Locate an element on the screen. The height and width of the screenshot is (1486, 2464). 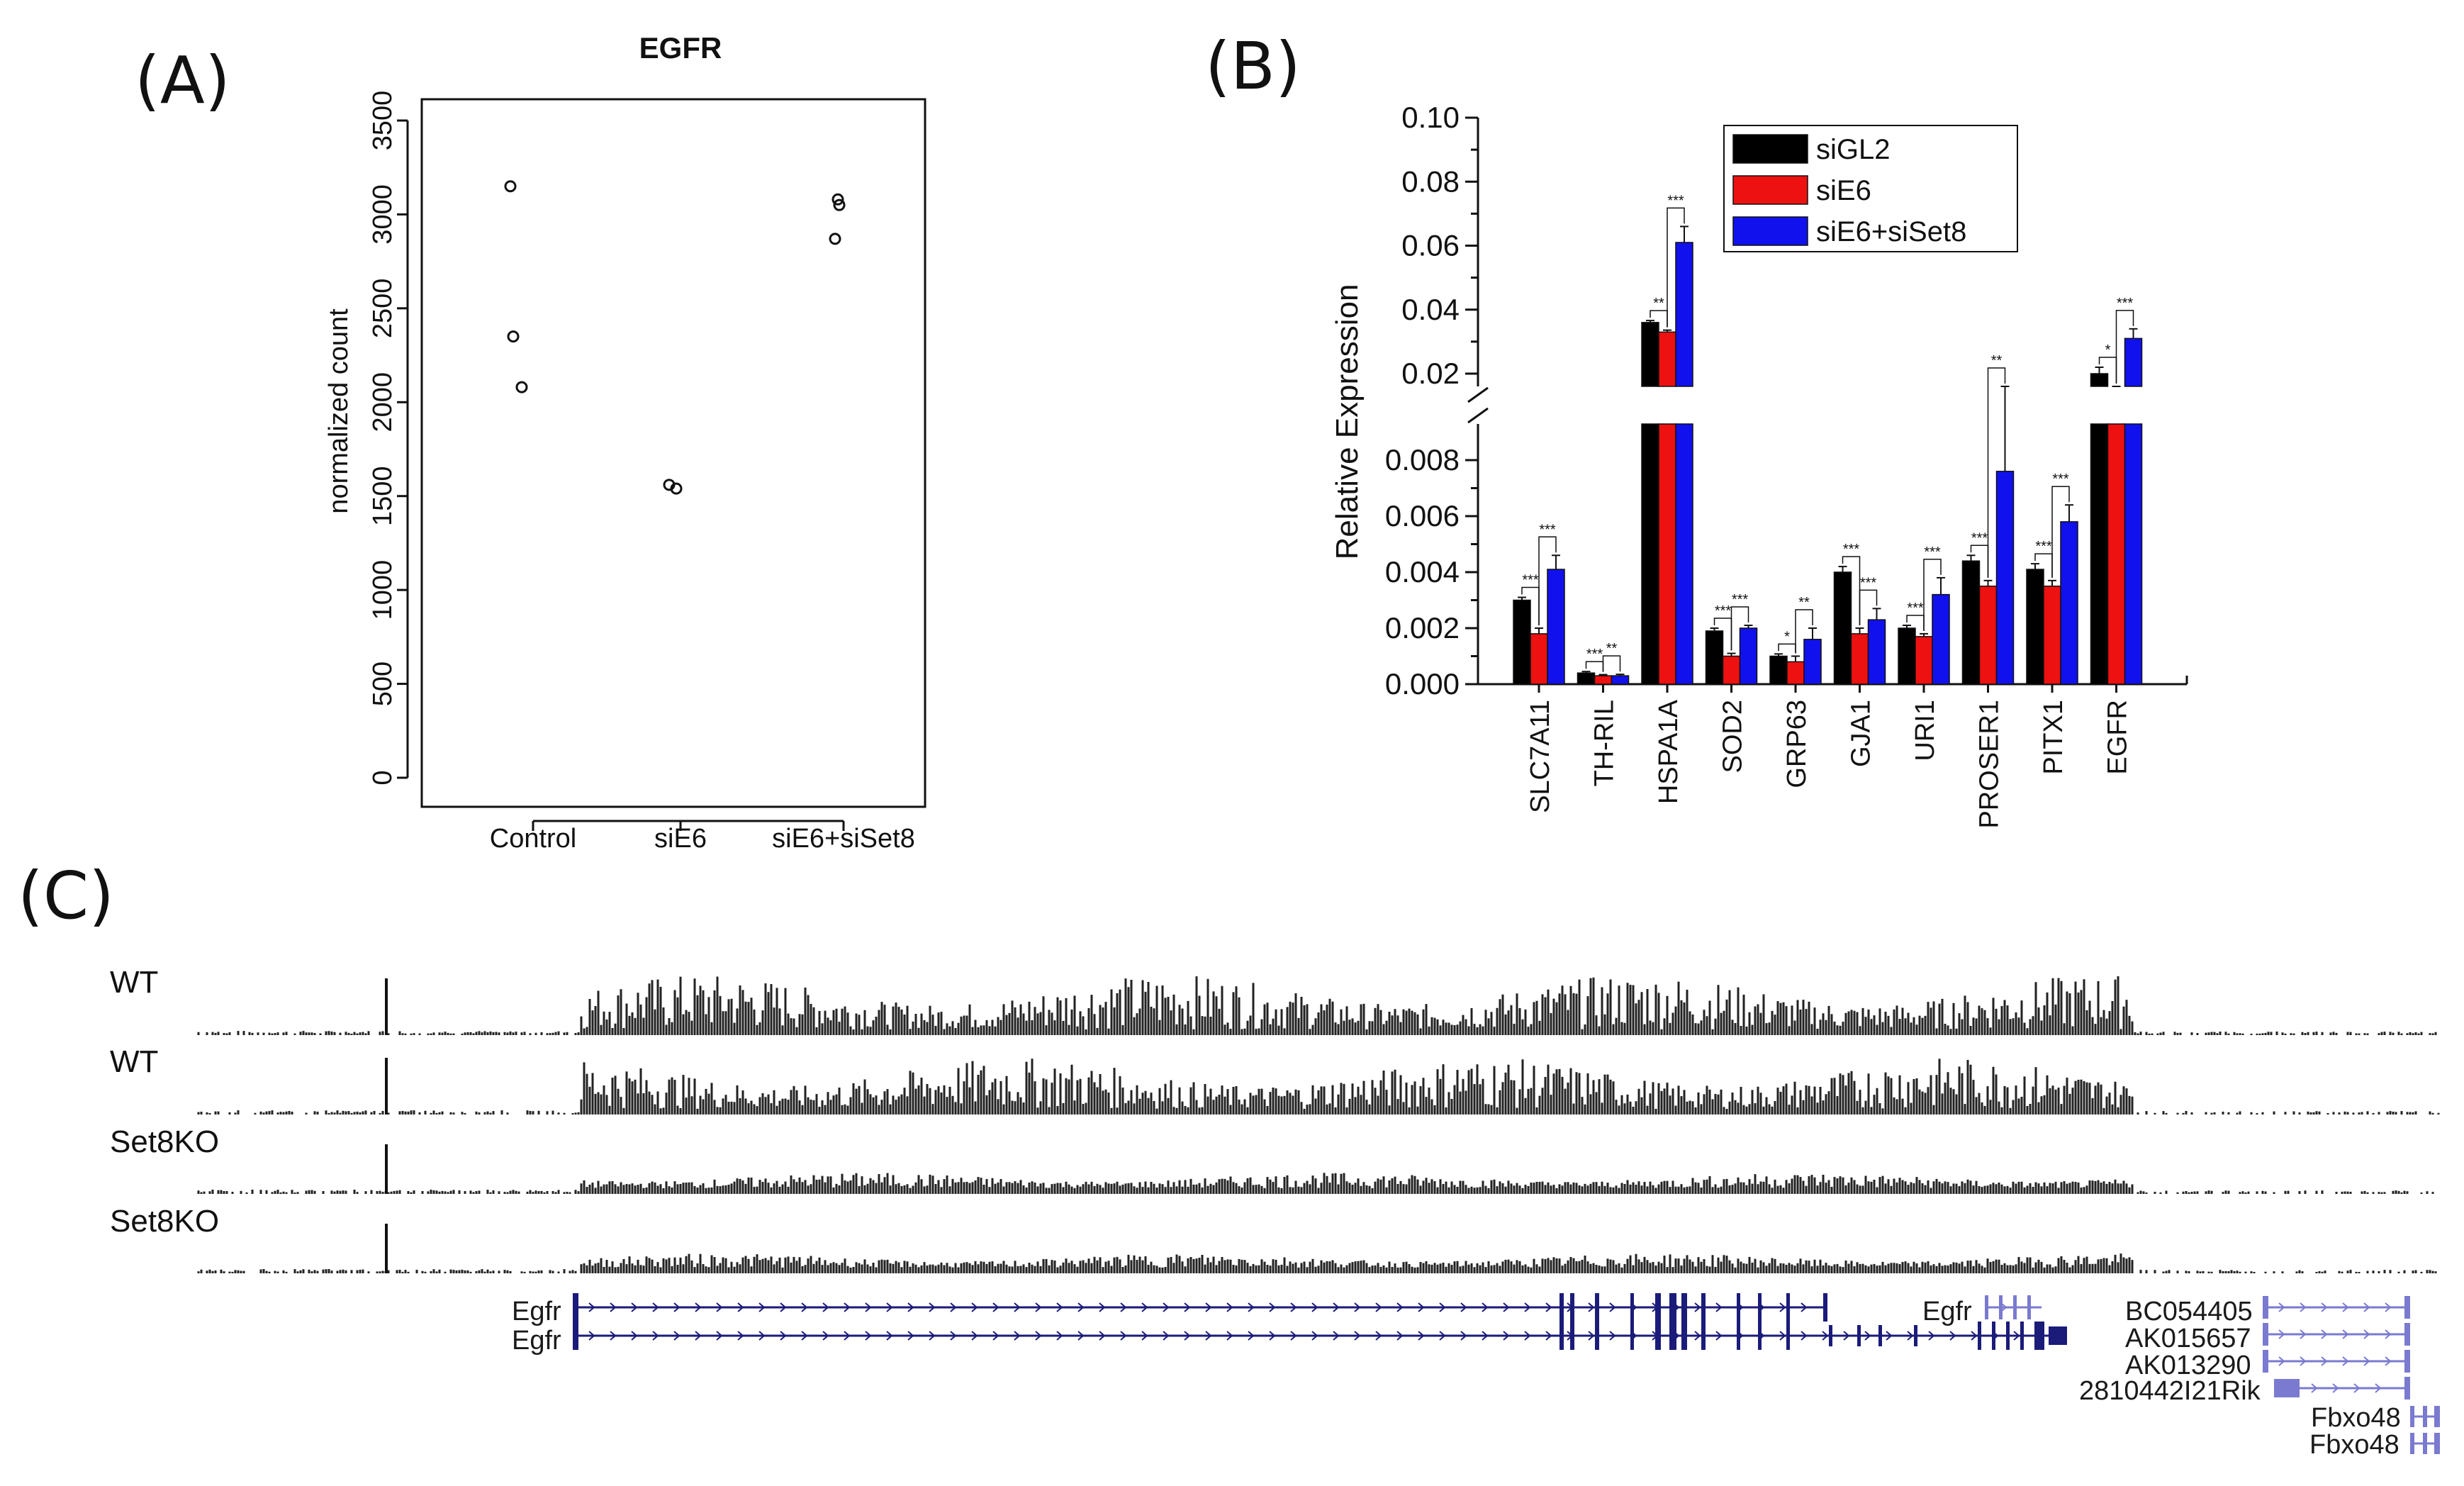
gene-label-ak013290: AK013290 is located at coordinates (2188, 1366).